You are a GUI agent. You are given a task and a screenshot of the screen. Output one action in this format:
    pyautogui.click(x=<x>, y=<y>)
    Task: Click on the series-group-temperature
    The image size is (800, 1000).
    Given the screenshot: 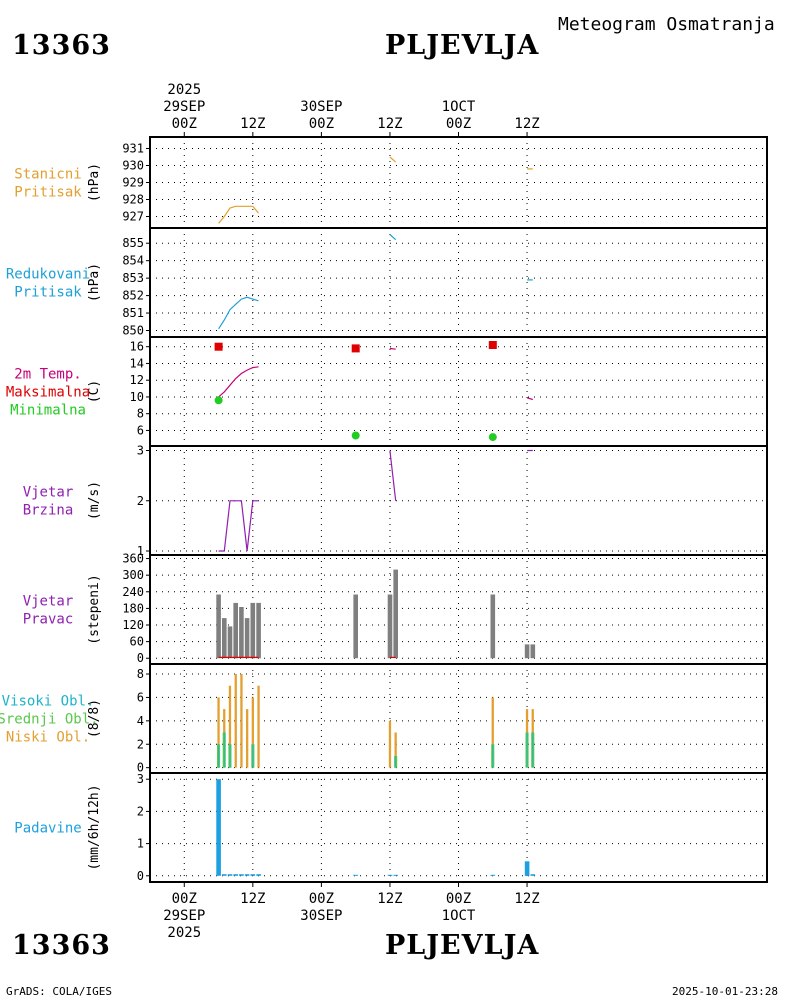 What is the action you would take?
    pyautogui.click(x=375, y=374)
    